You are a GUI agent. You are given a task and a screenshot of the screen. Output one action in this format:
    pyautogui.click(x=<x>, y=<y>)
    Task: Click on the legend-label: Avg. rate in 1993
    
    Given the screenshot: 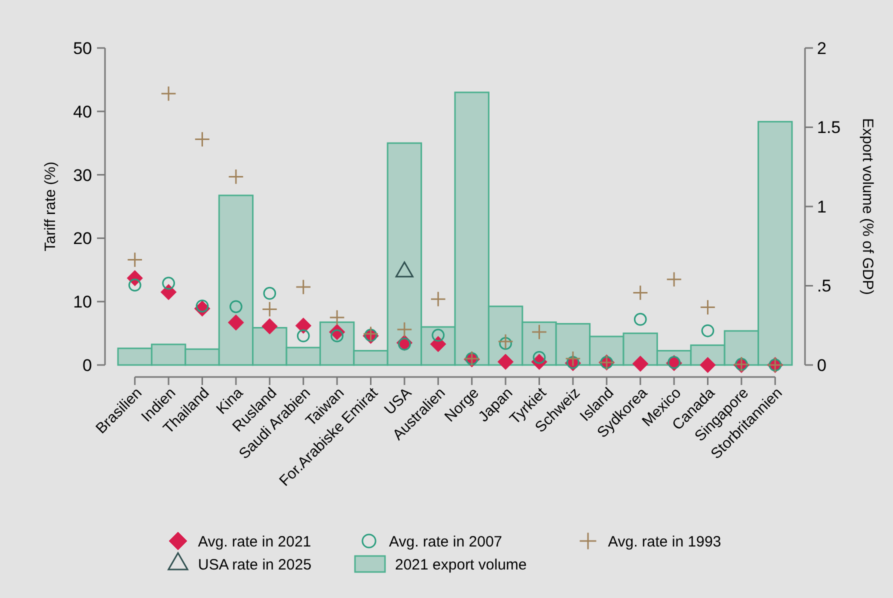 What is the action you would take?
    pyautogui.click(x=665, y=541)
    